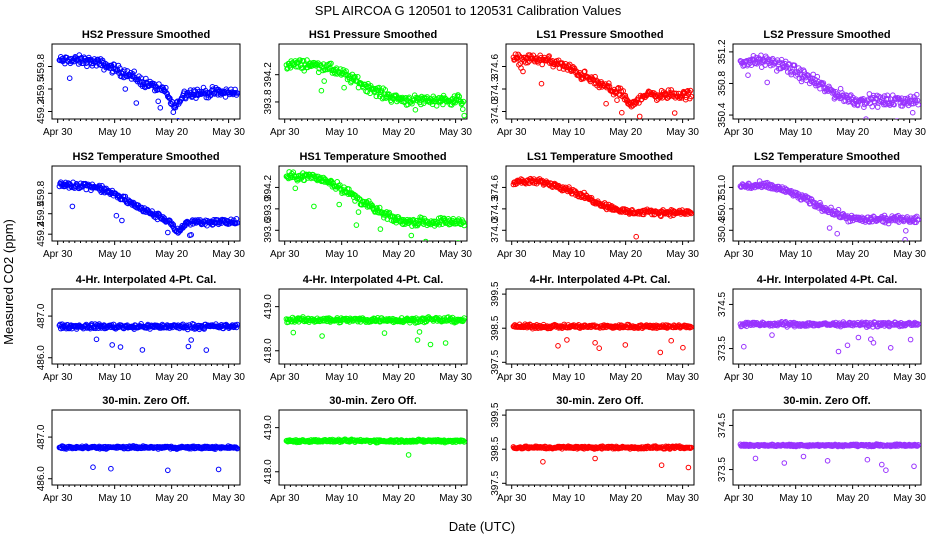  What do you see at coordinates (495, 66) in the screenshot?
I see `y-tick-label: 374.6` at bounding box center [495, 66].